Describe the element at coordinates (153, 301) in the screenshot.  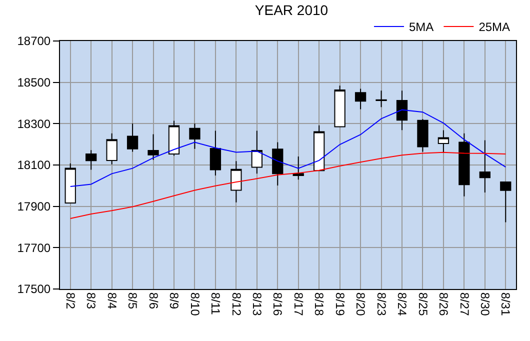
I see `x-tick-label: 8/6` at that location.